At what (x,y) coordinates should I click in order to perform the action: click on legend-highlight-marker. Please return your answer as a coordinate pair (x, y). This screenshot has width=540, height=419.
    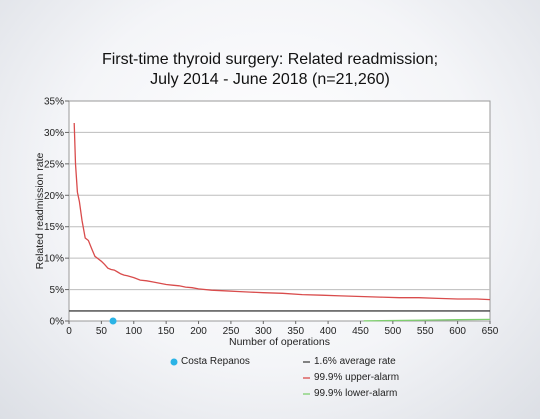
    Looking at the image, I should click on (174, 362).